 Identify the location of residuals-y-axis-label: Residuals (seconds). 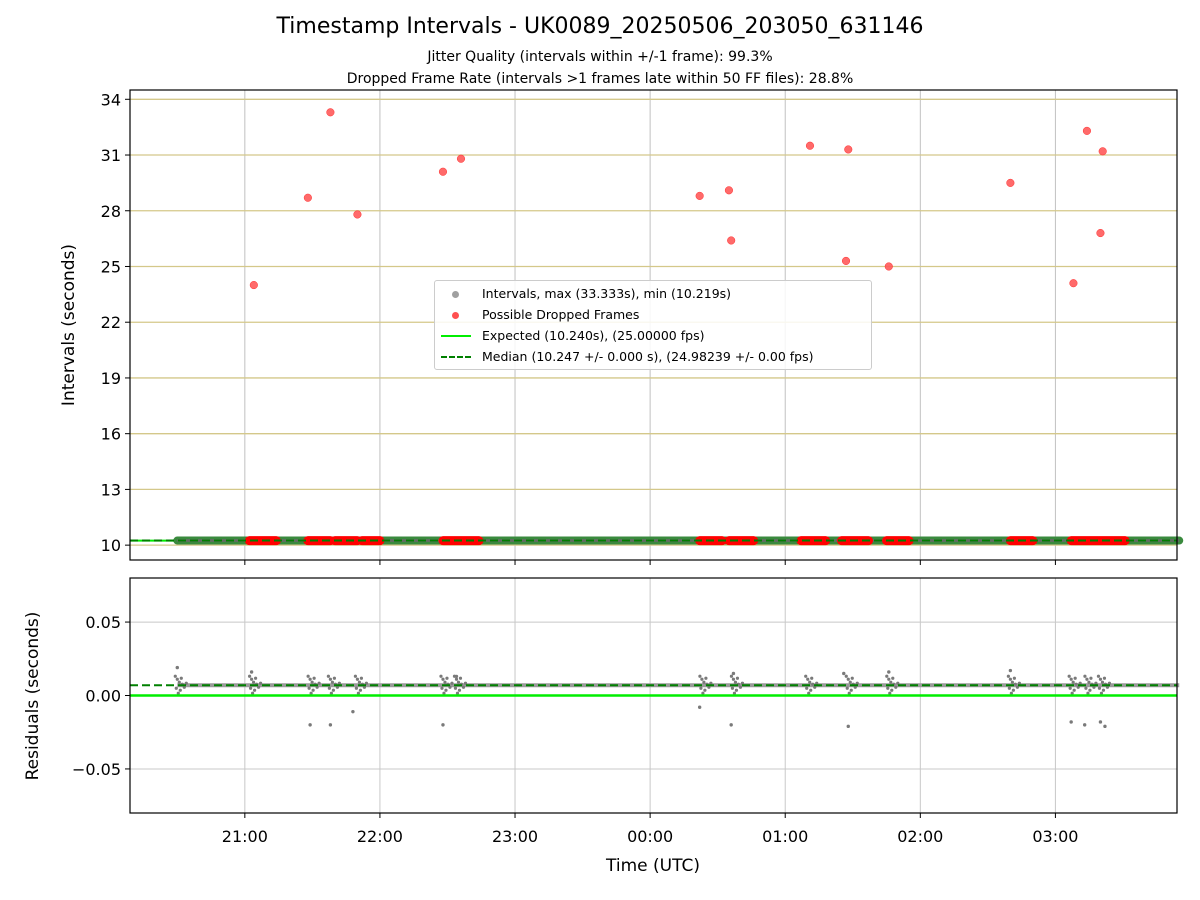
(33, 696).